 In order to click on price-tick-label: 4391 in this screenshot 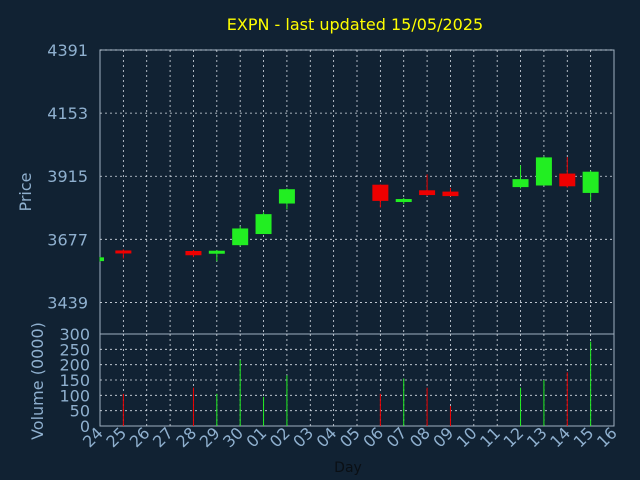, I will do `click(67, 50)`.